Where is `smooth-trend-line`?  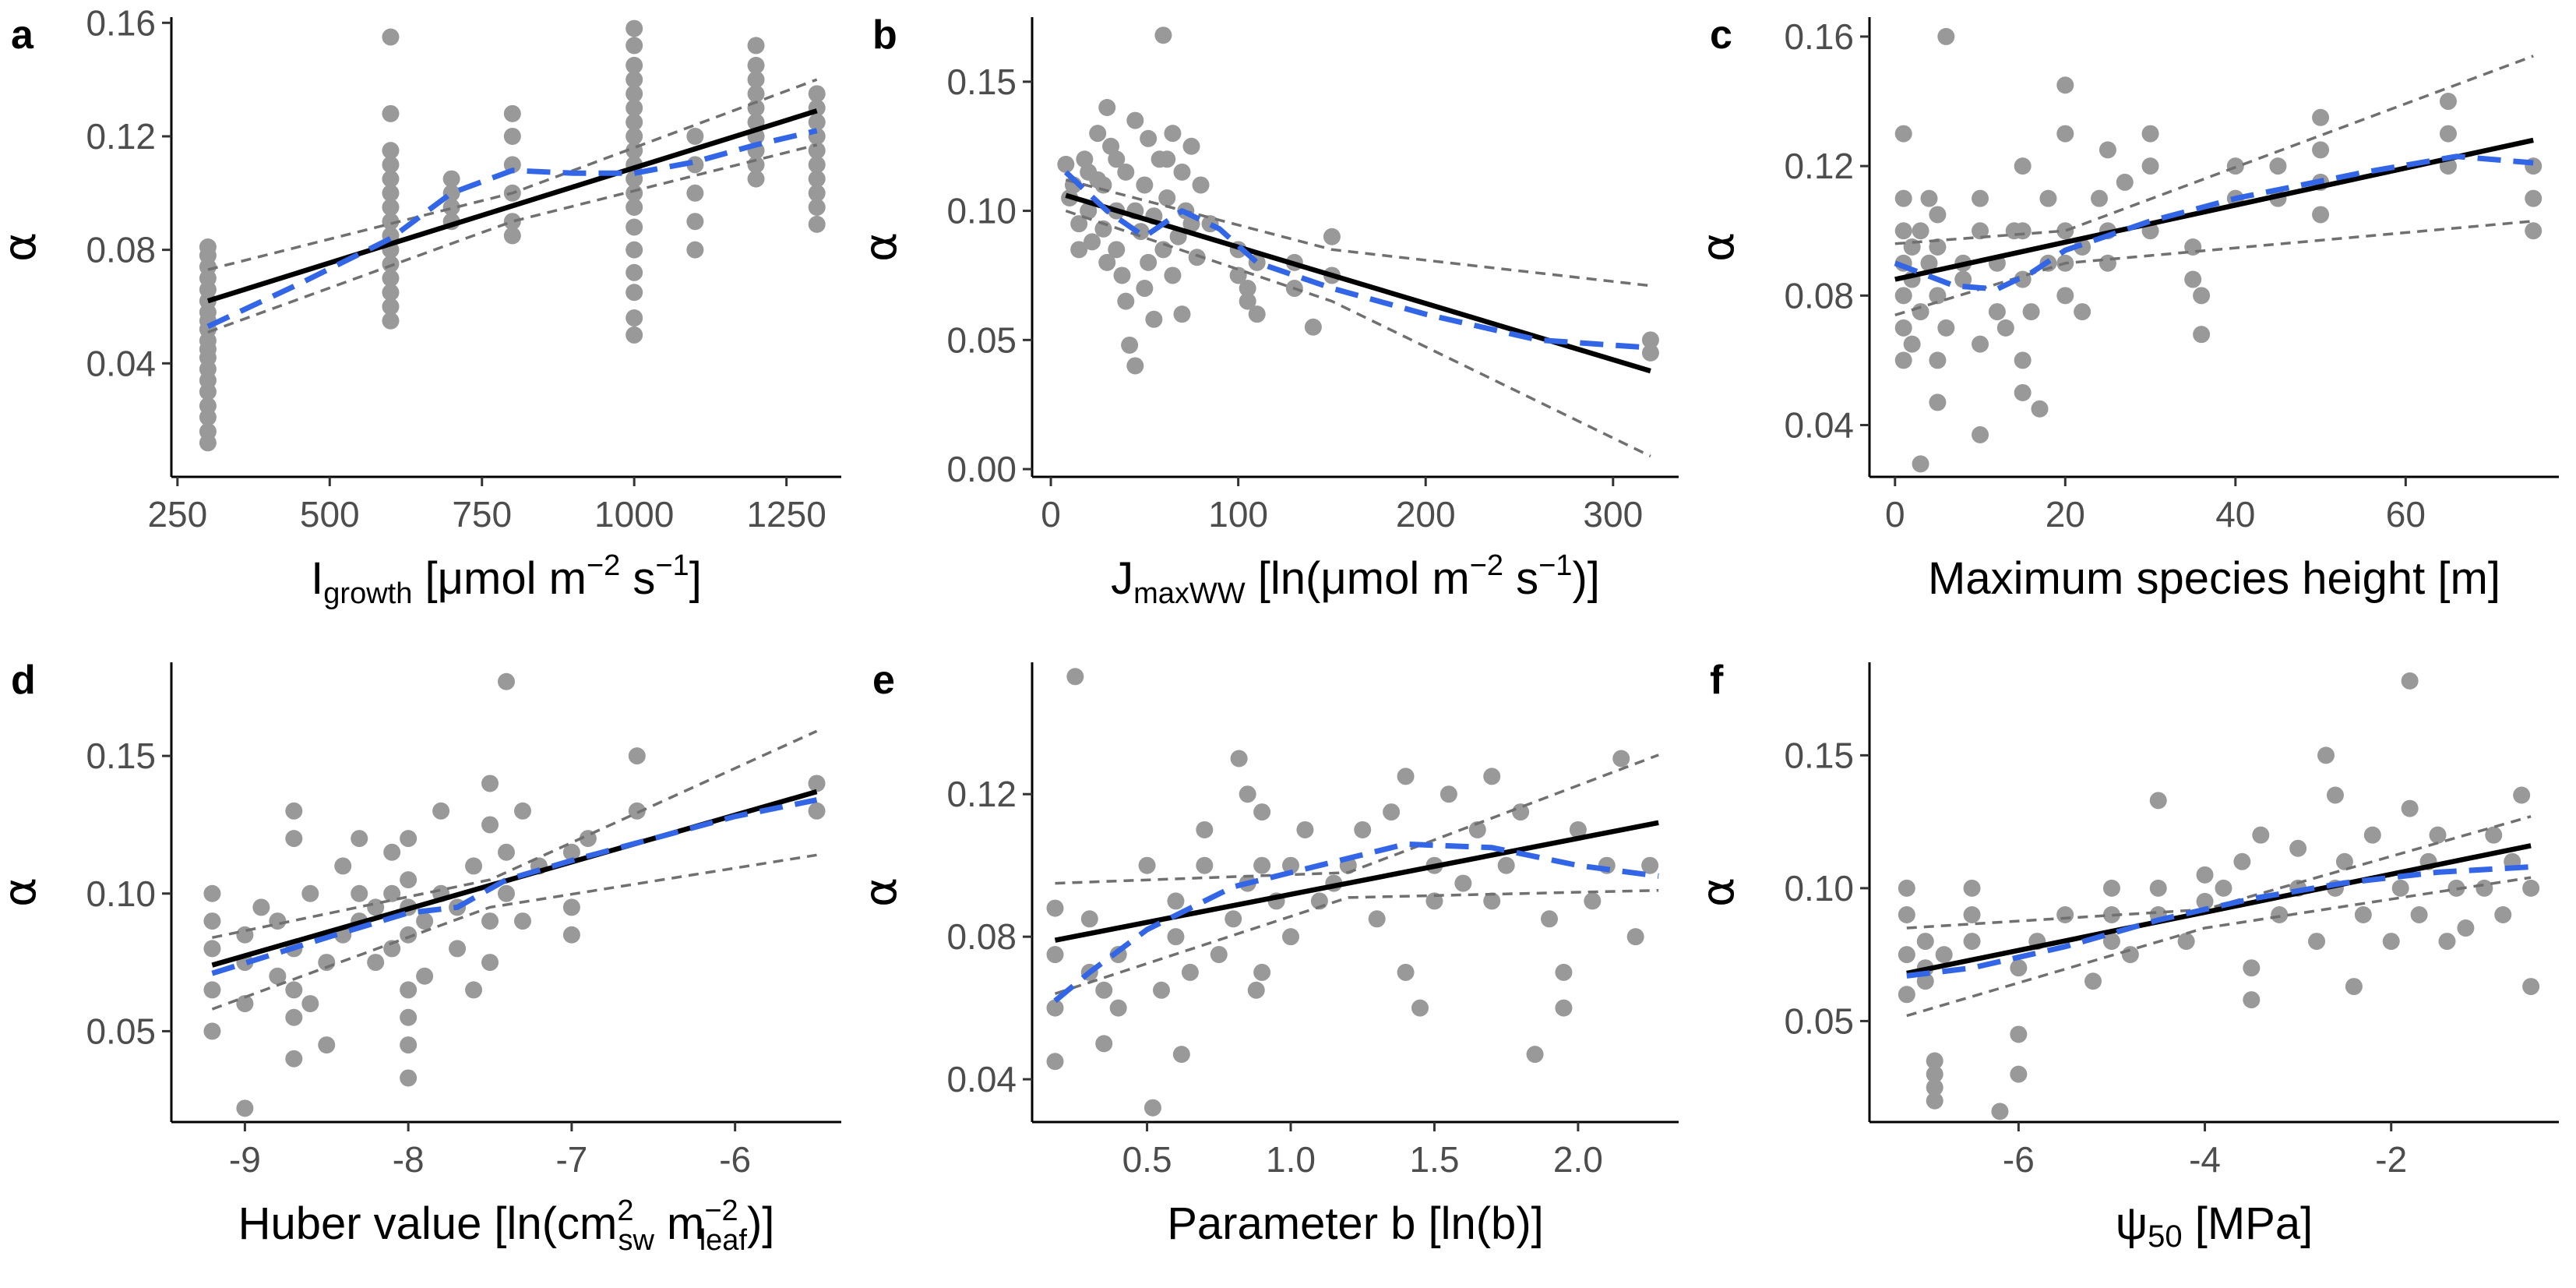
smooth-trend-line is located at coordinates (2214, 223).